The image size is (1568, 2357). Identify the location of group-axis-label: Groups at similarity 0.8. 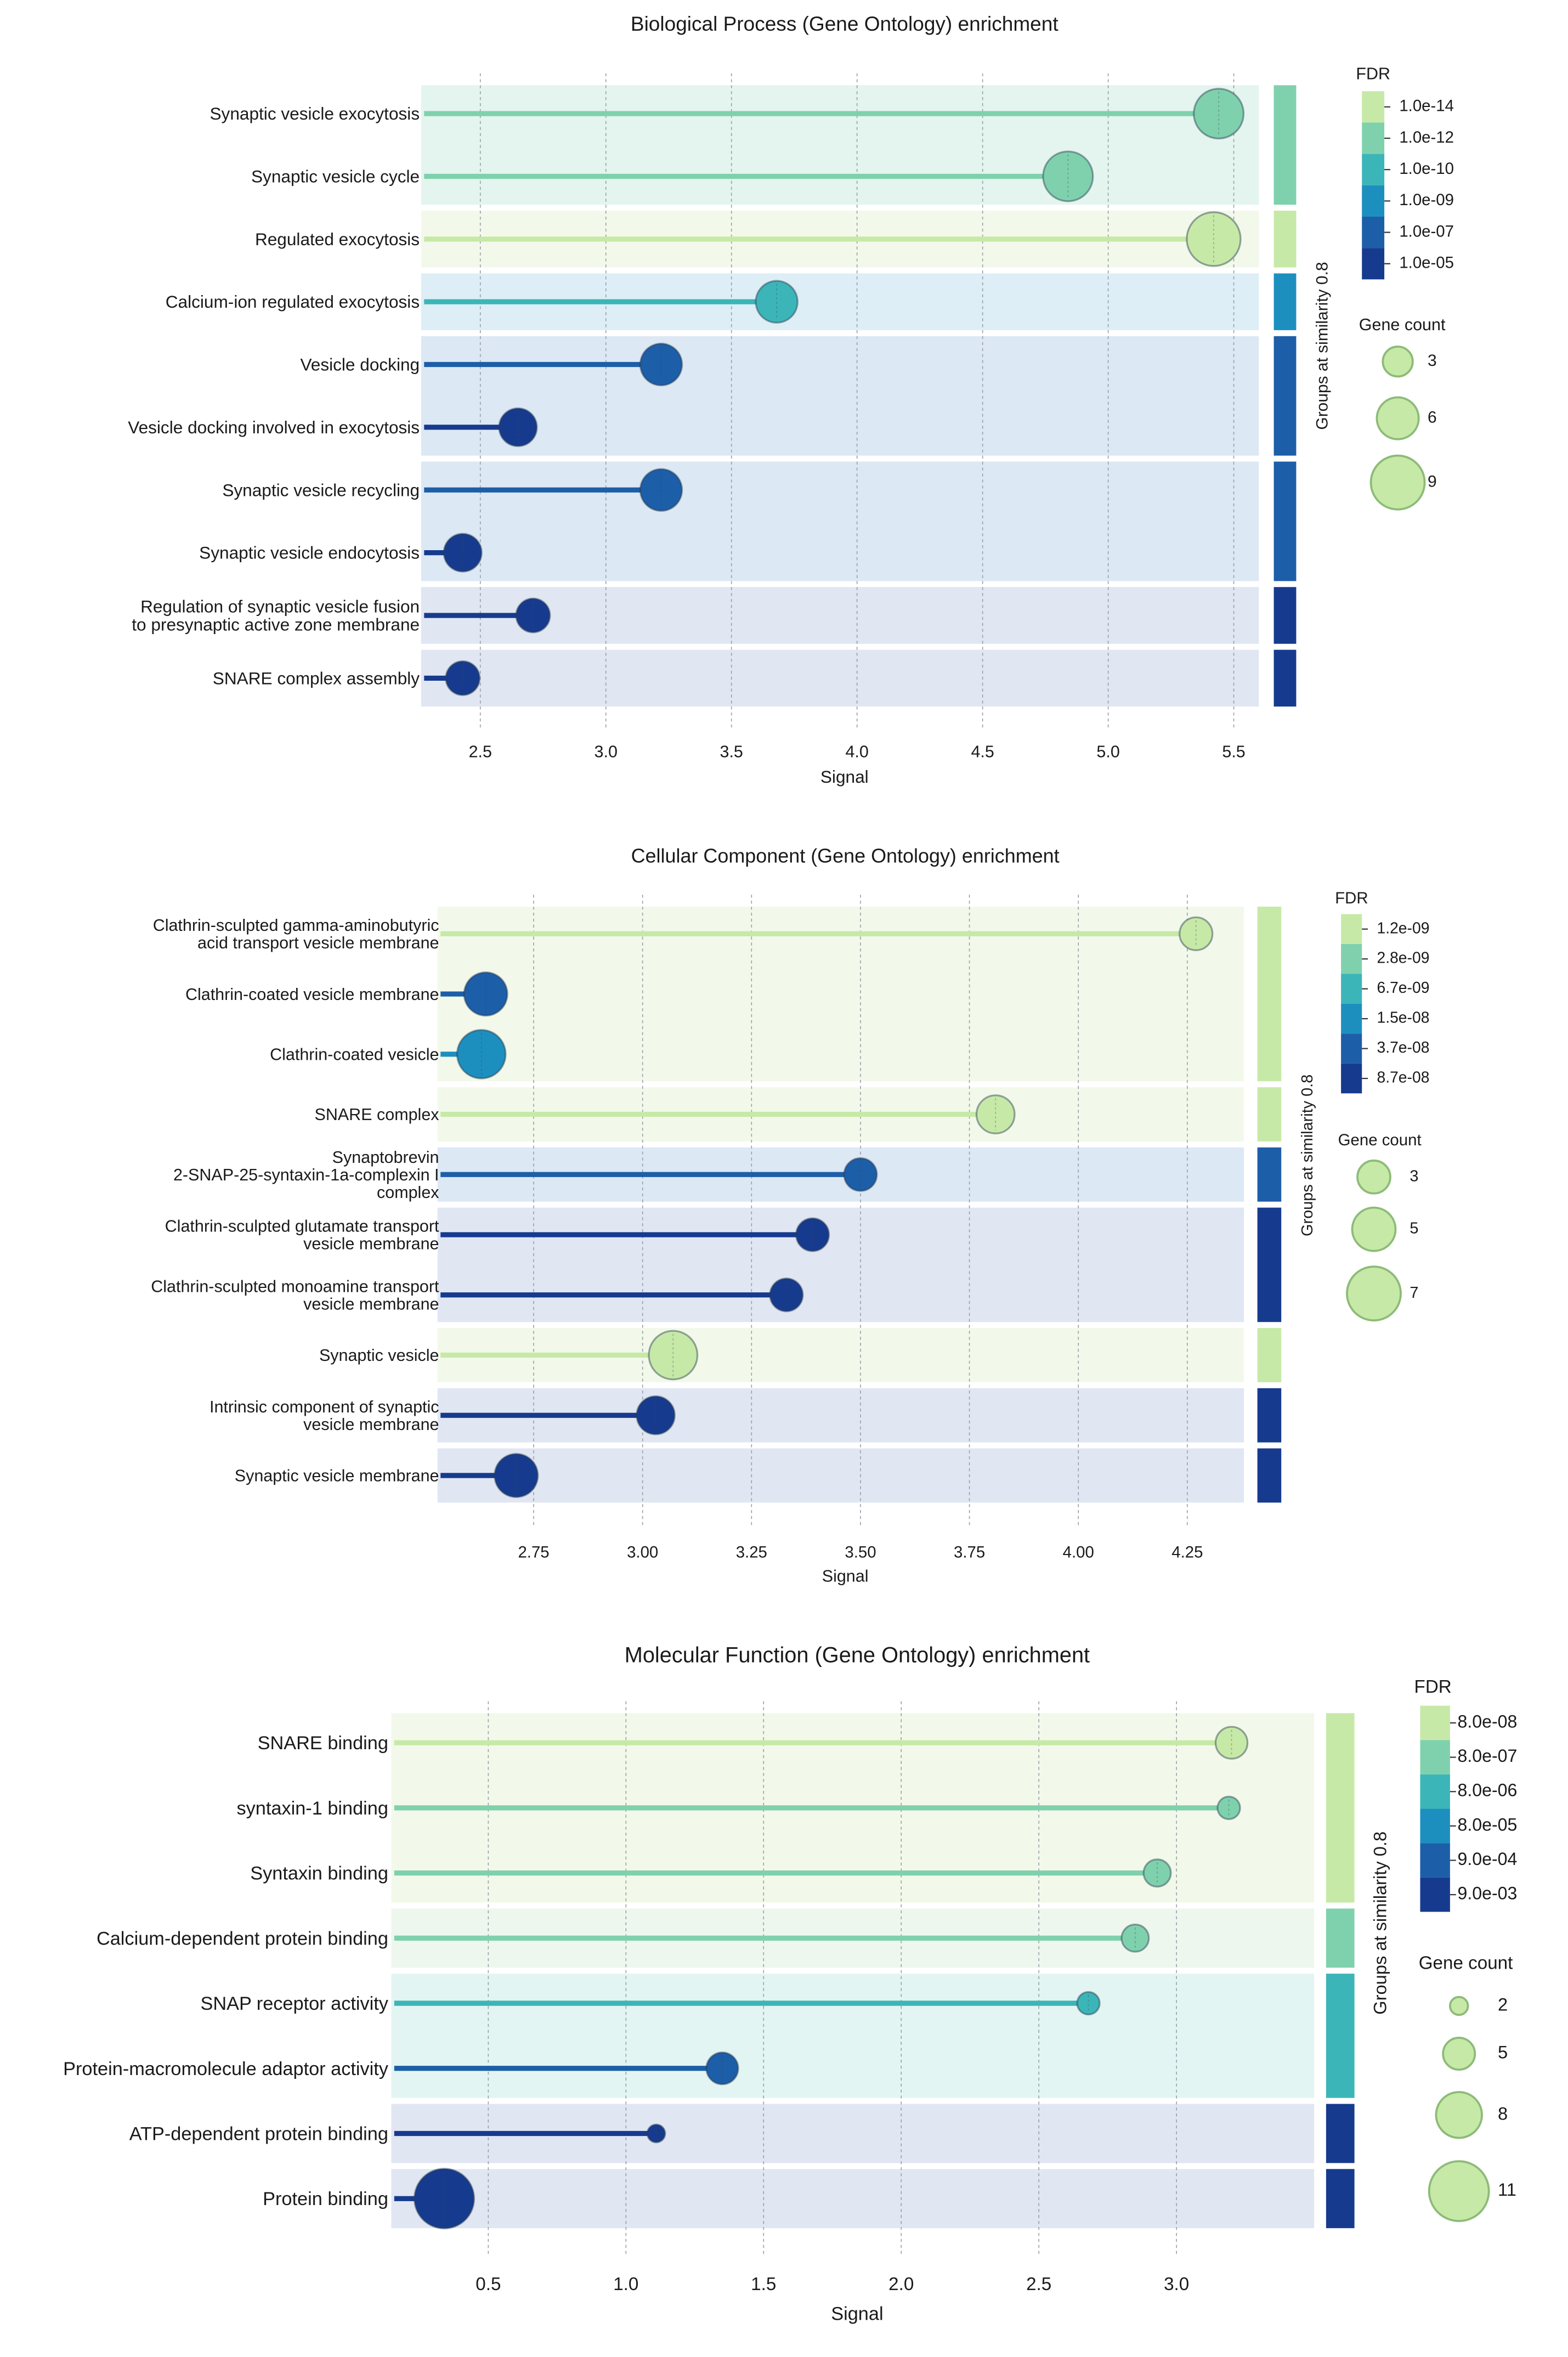
(1307, 1155).